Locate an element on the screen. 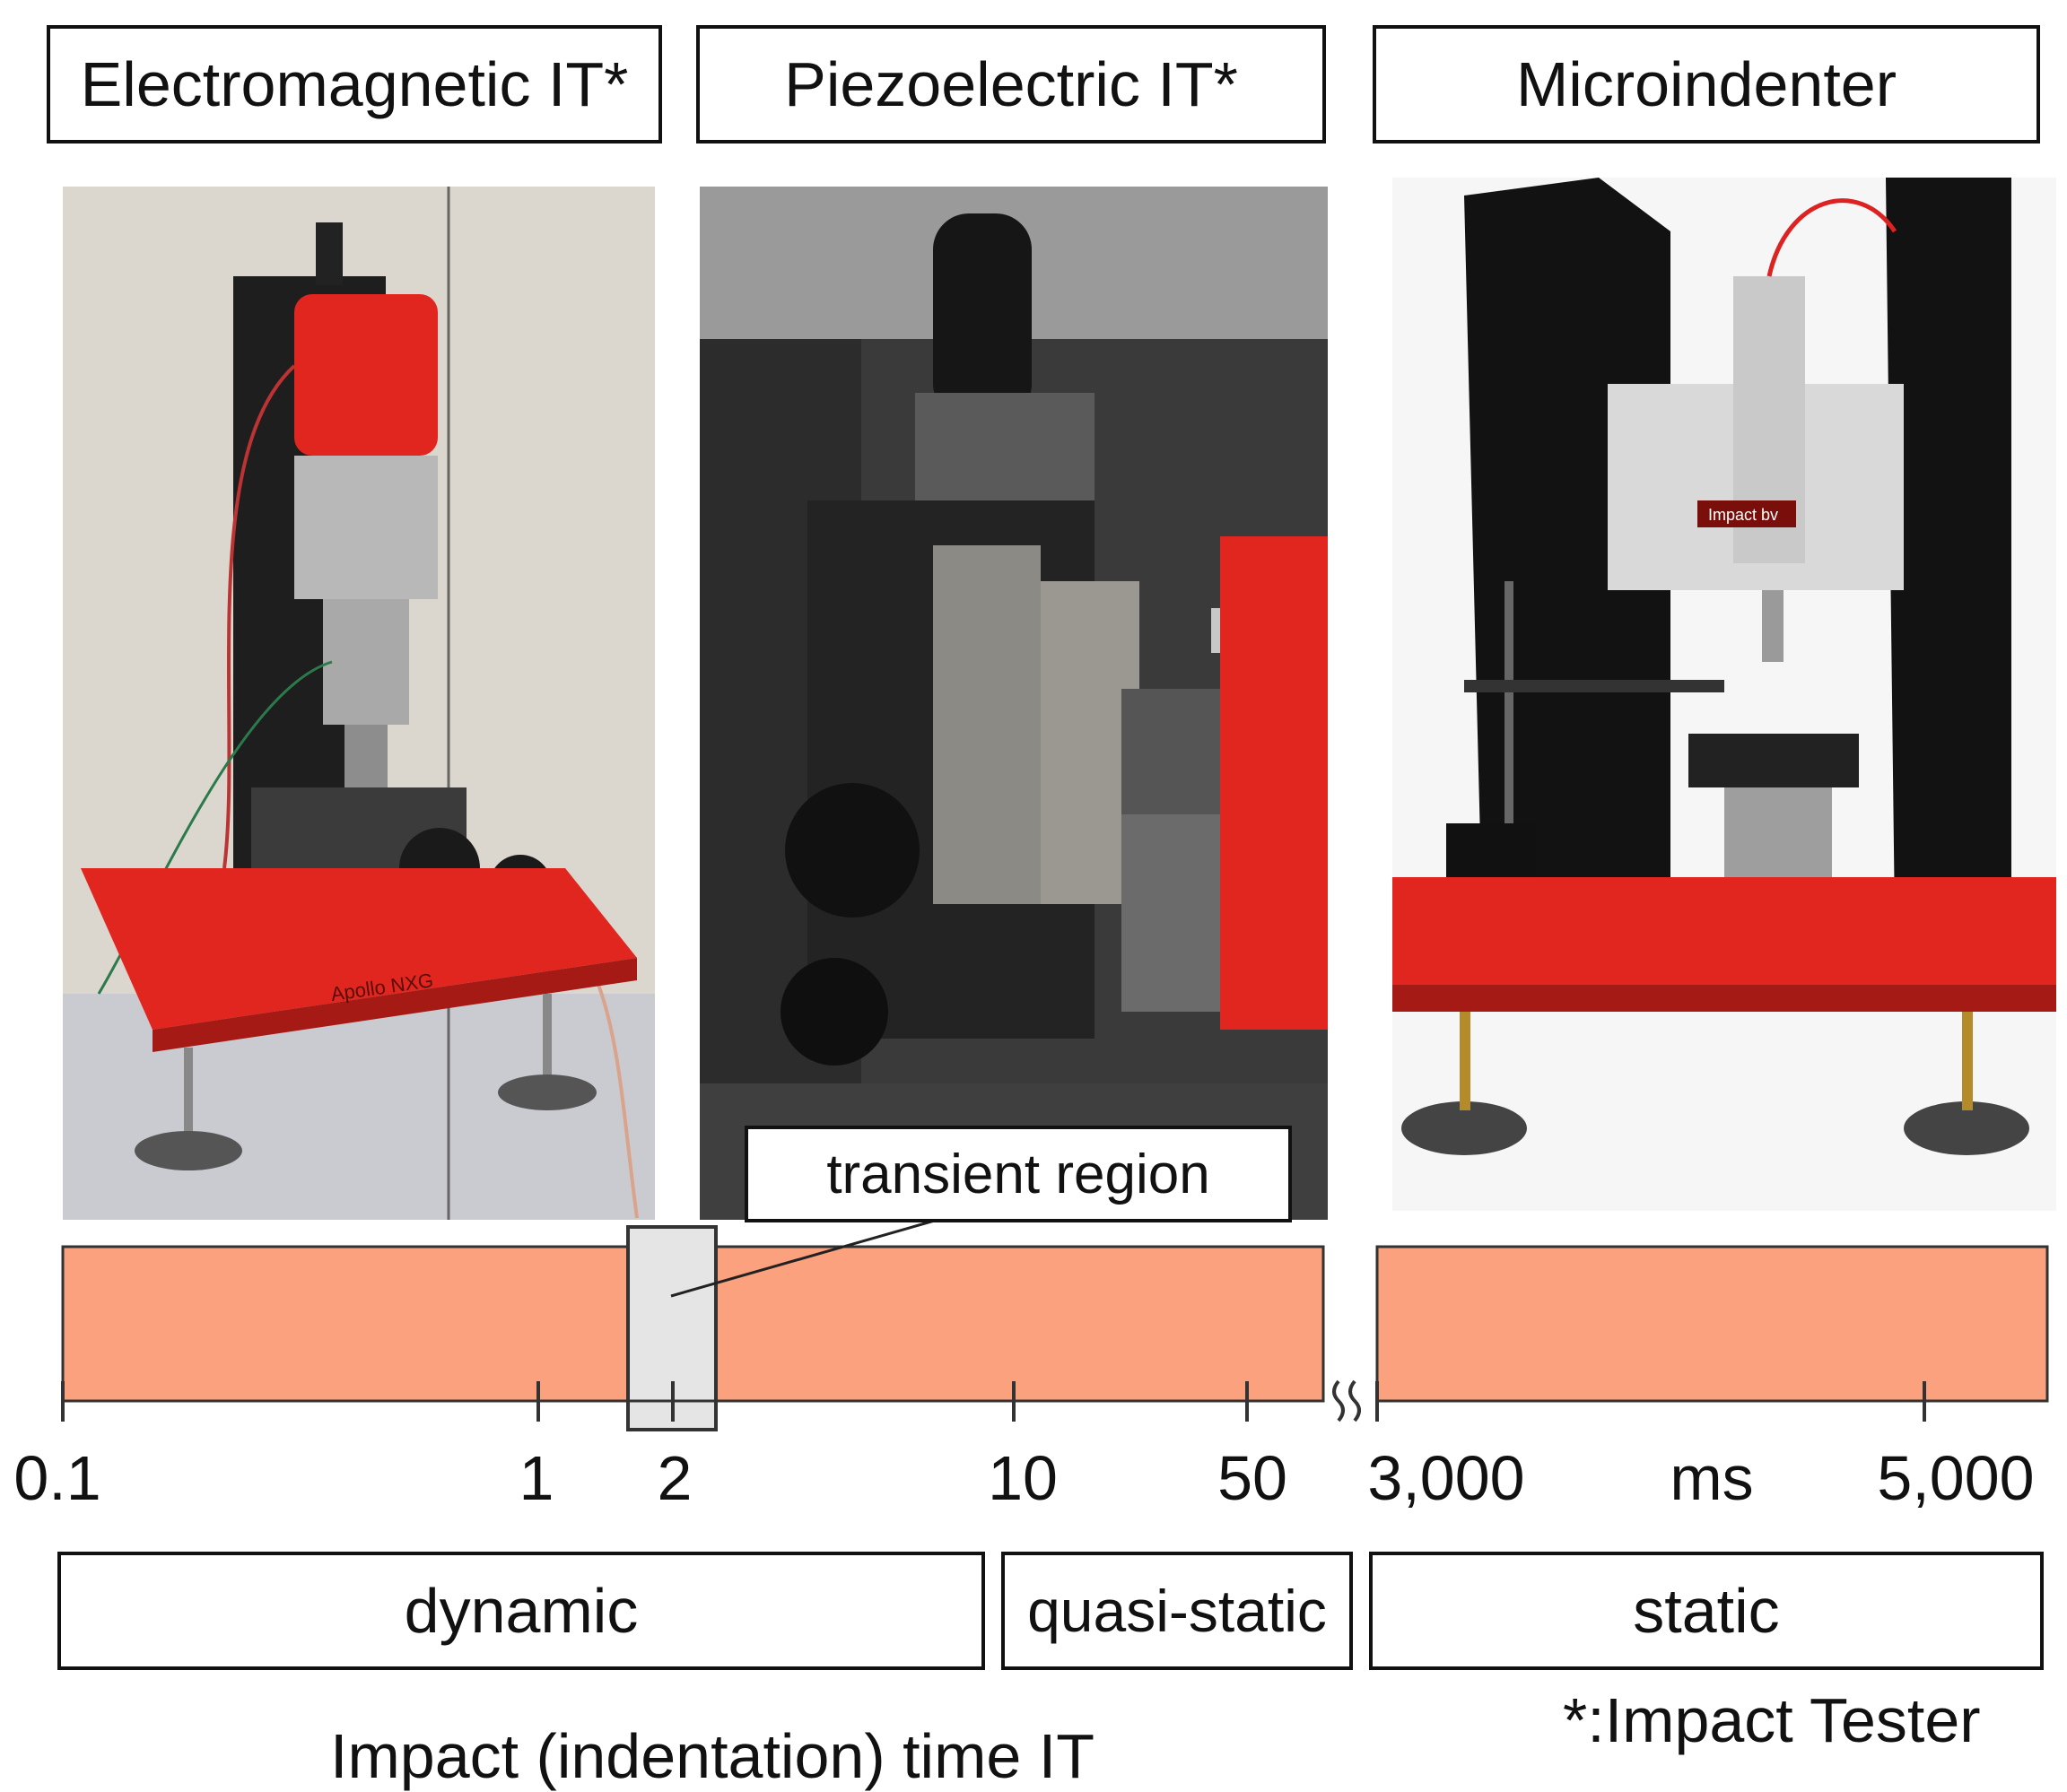 Image resolution: width=2067 pixels, height=1792 pixels. transient-region-callout: transient region is located at coordinates (1018, 1174).